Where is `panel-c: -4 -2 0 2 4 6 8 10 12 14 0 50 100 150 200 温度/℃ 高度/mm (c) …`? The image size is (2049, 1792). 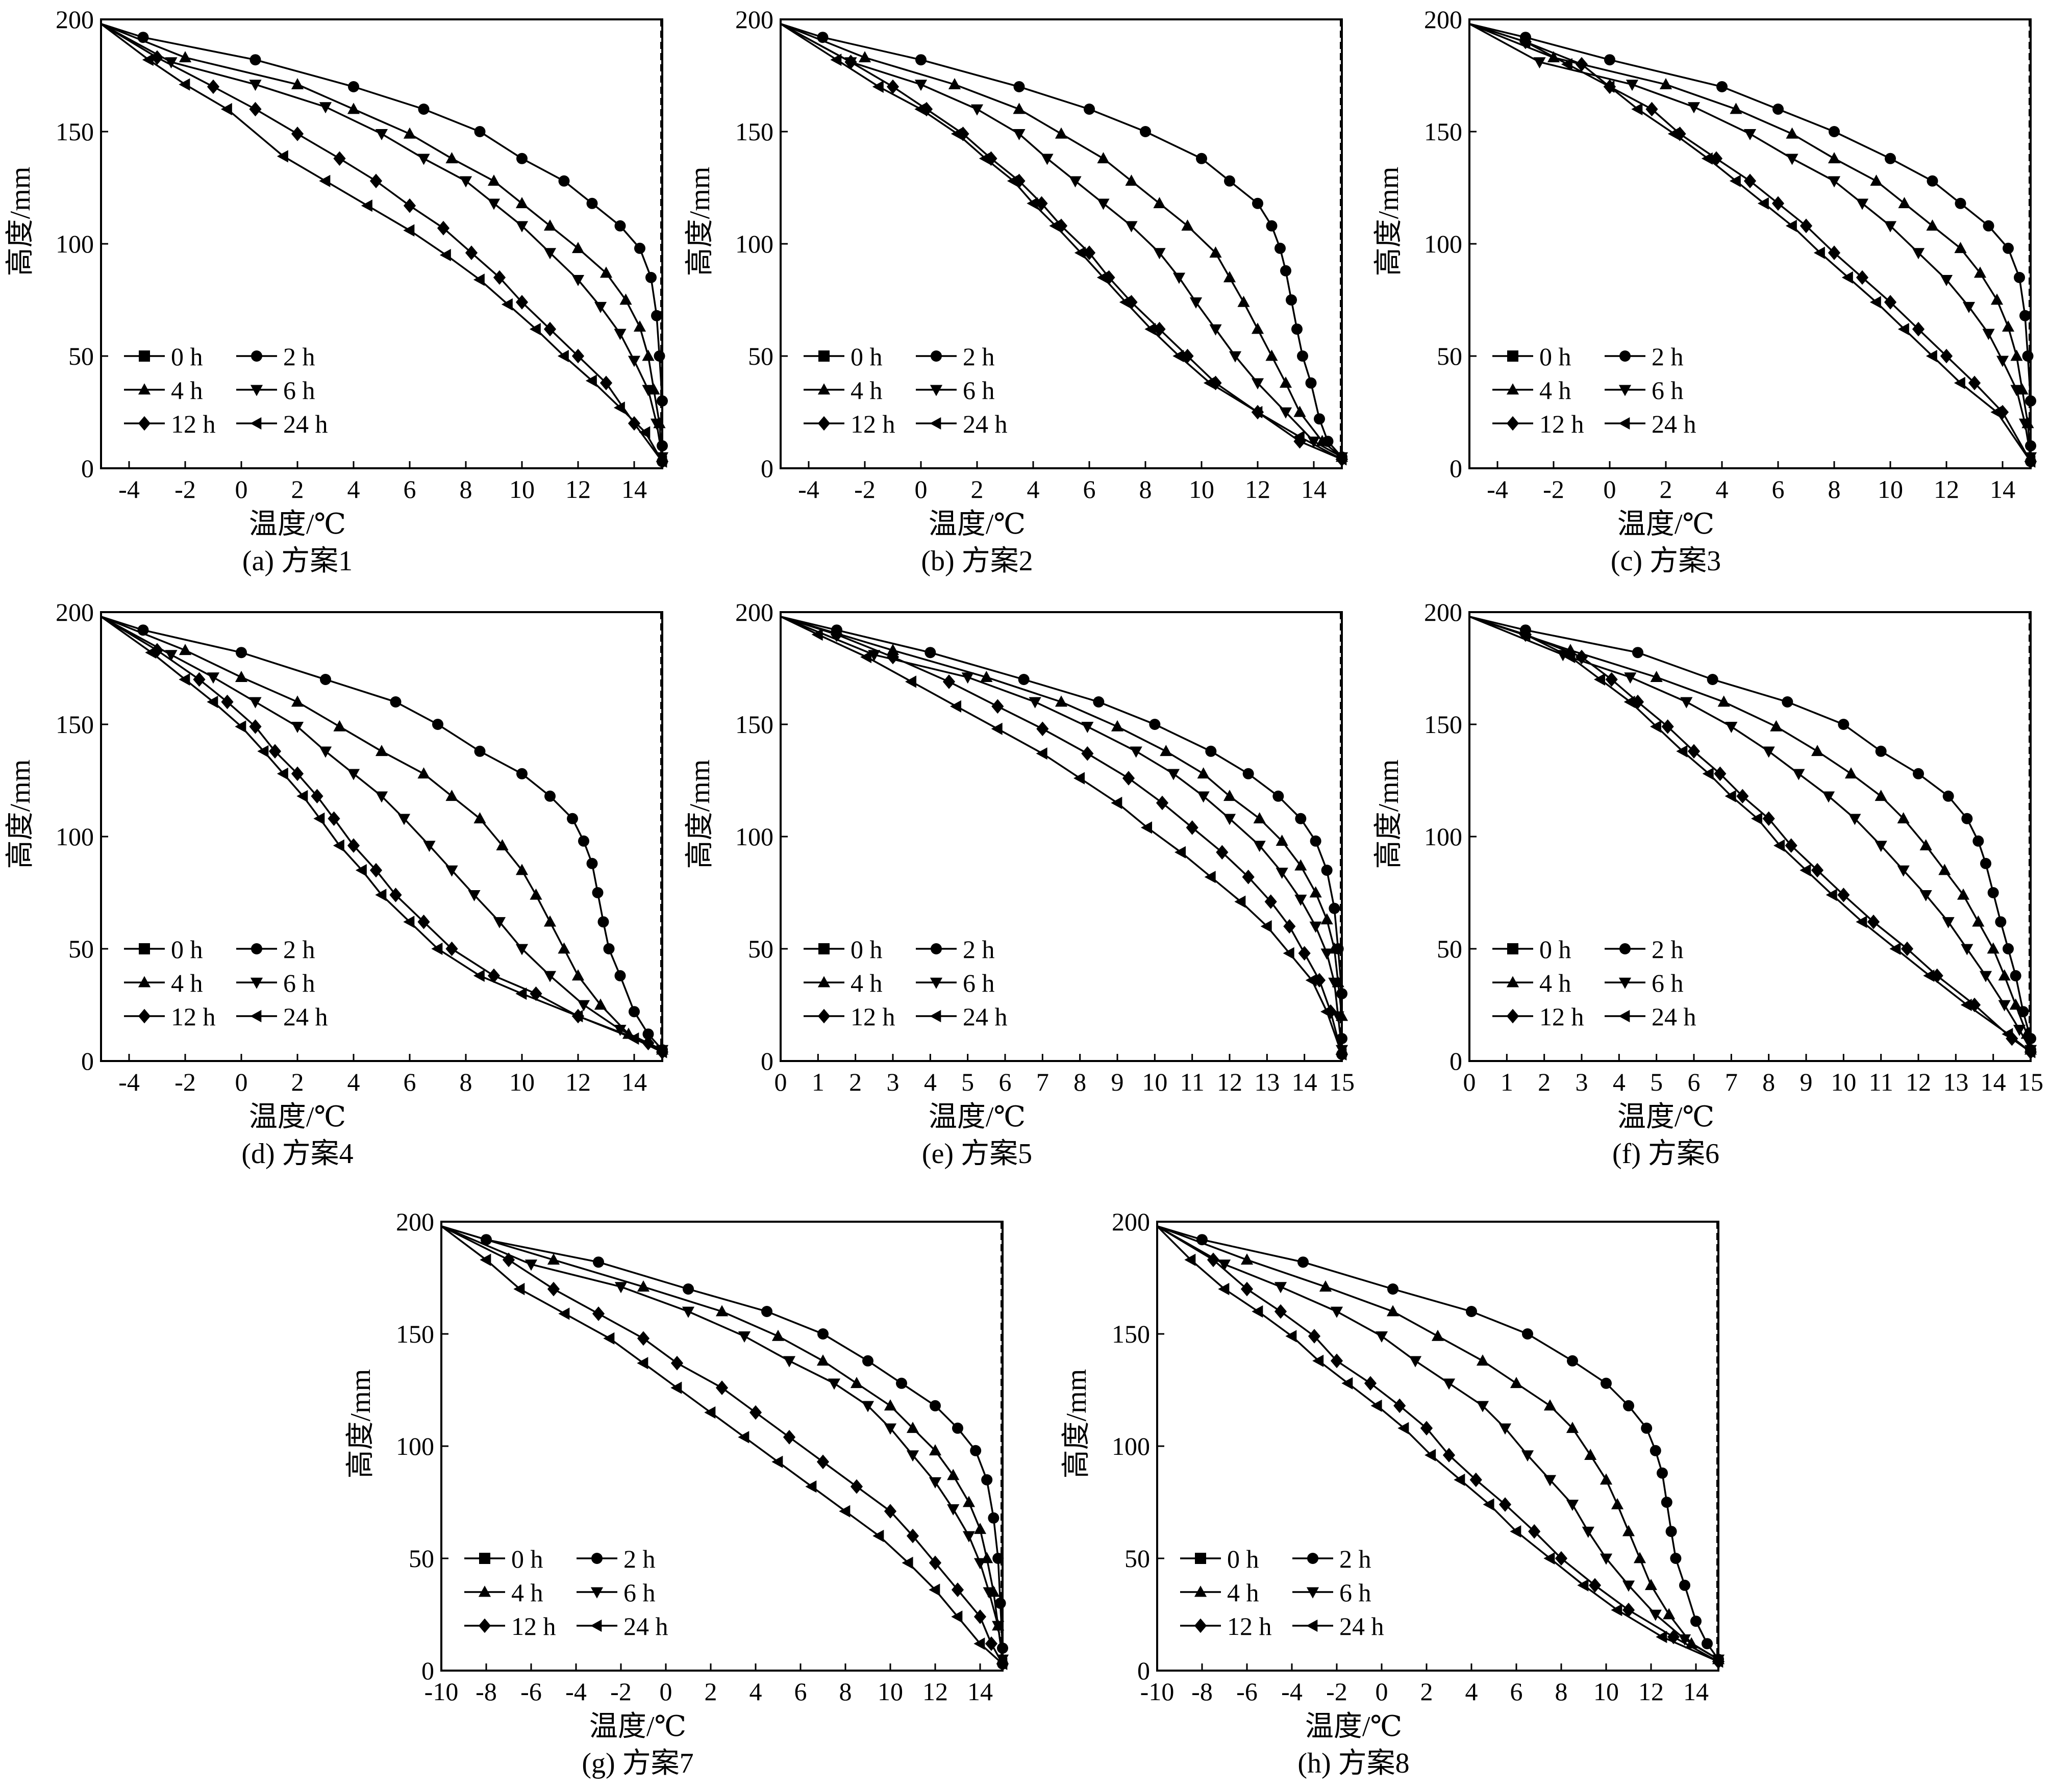 panel-c: -4 -2 0 2 4 6 8 10 12 14 0 50 100 150 200 温度/℃ 高度/mm (c) … is located at coordinates (1705, 291).